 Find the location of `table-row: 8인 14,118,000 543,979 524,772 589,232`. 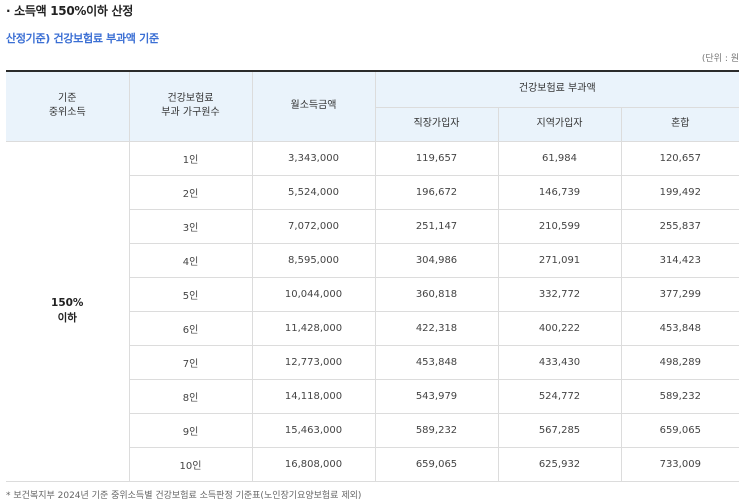

table-row: 8인 14,118,000 543,979 524,772 589,232 is located at coordinates (372, 396).